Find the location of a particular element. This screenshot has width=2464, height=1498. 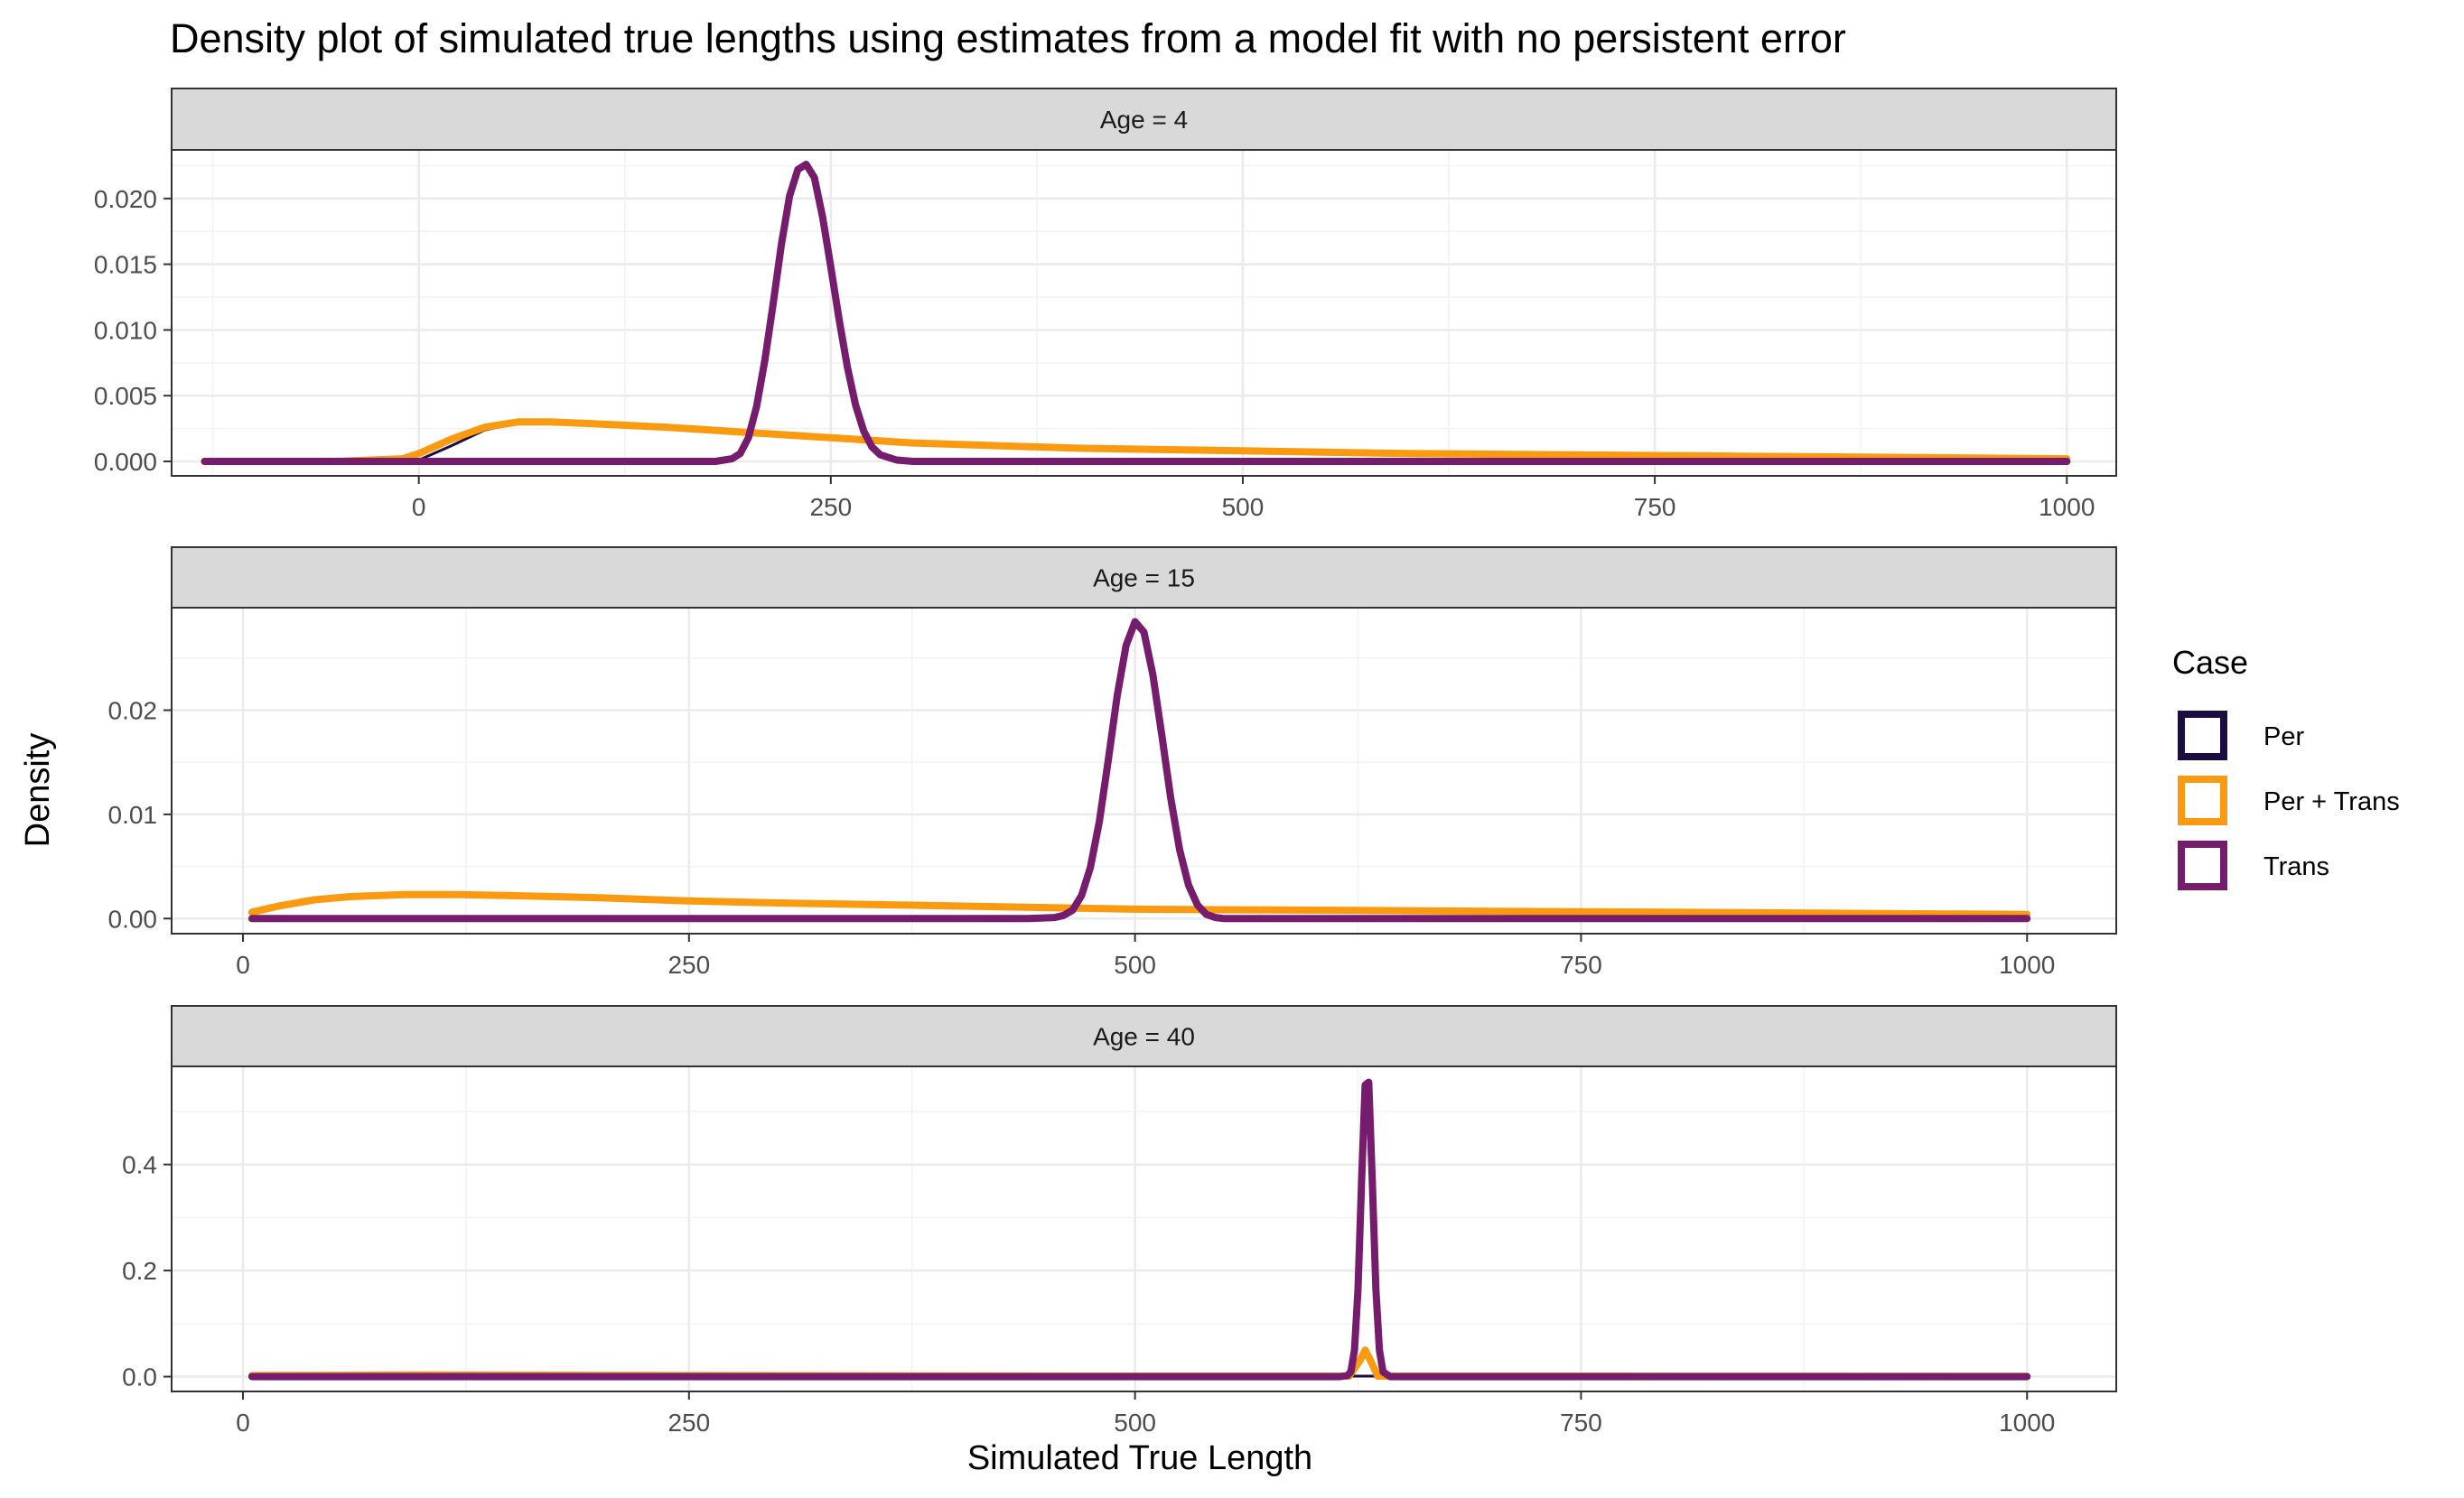

y-tick-label: 0.0 is located at coordinates (139, 1377).